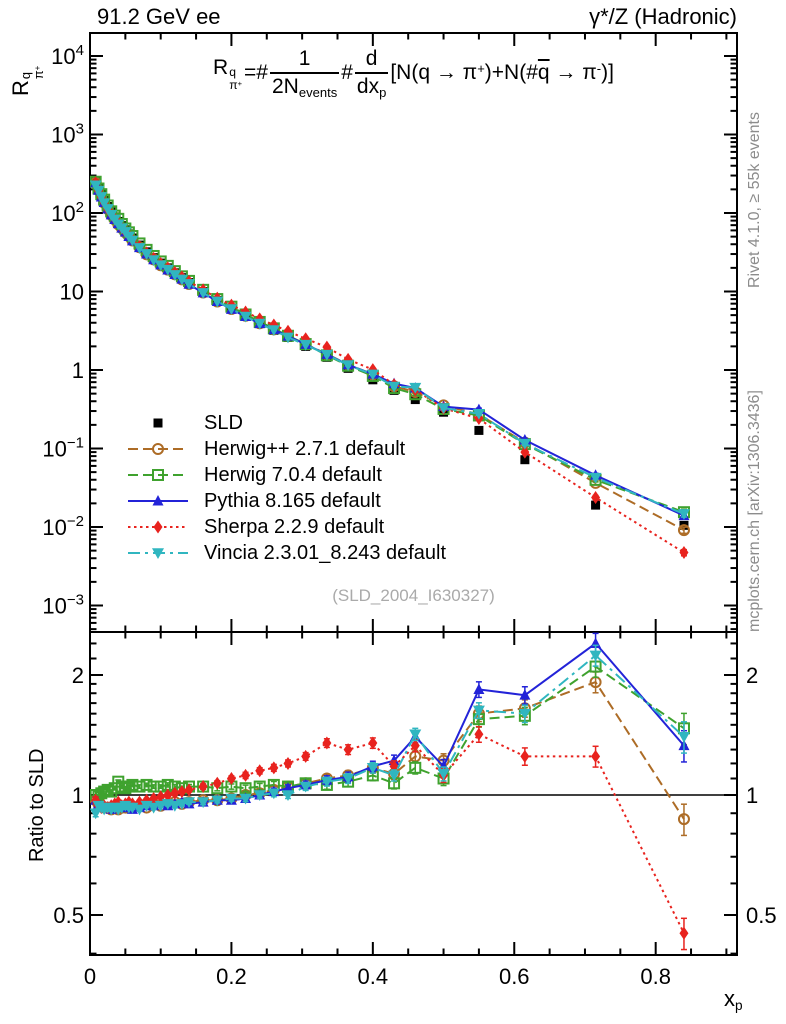  What do you see at coordinates (63, 448) in the screenshot?
I see `y-tick-label: 10⁻¹` at bounding box center [63, 448].